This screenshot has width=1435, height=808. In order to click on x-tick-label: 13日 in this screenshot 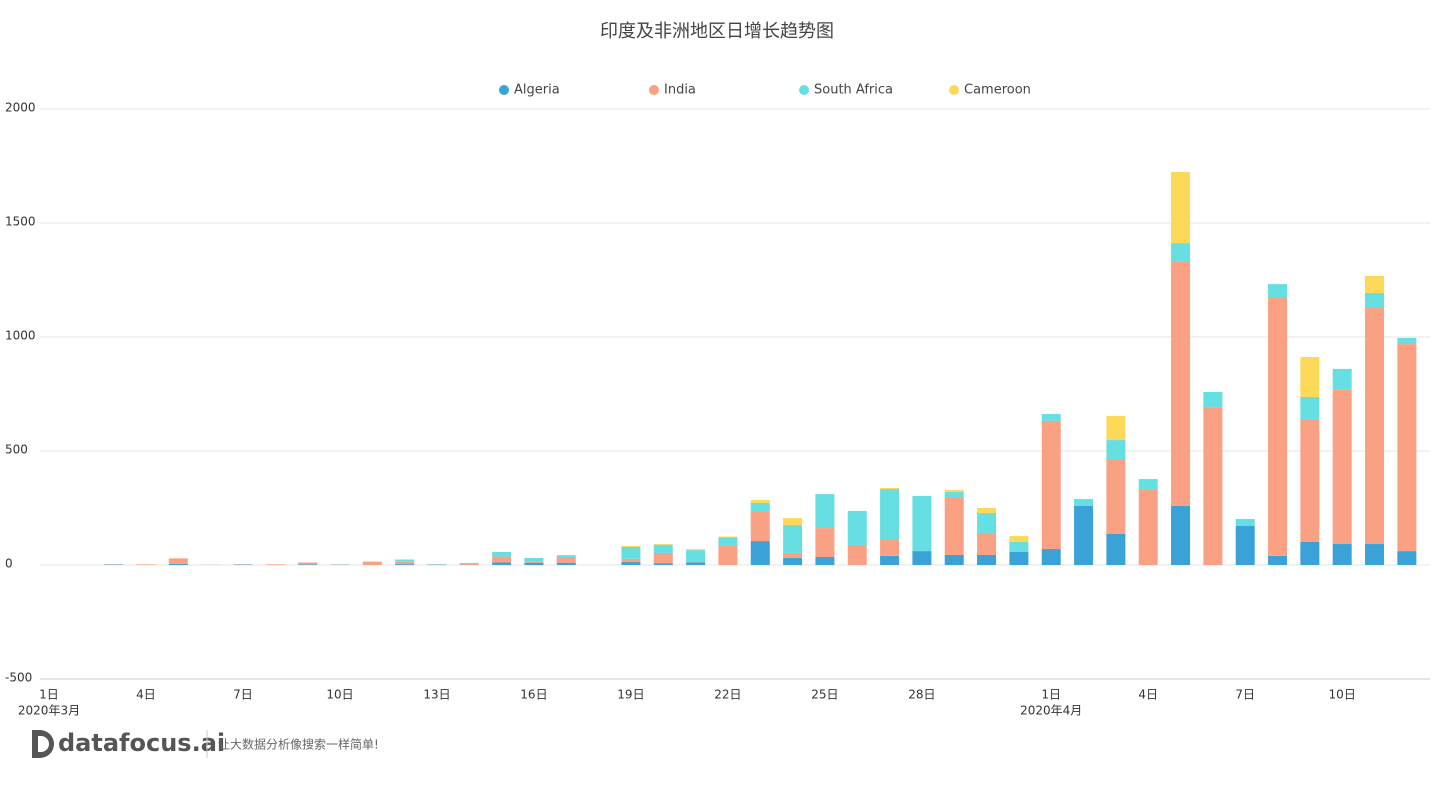, I will do `click(436, 695)`.